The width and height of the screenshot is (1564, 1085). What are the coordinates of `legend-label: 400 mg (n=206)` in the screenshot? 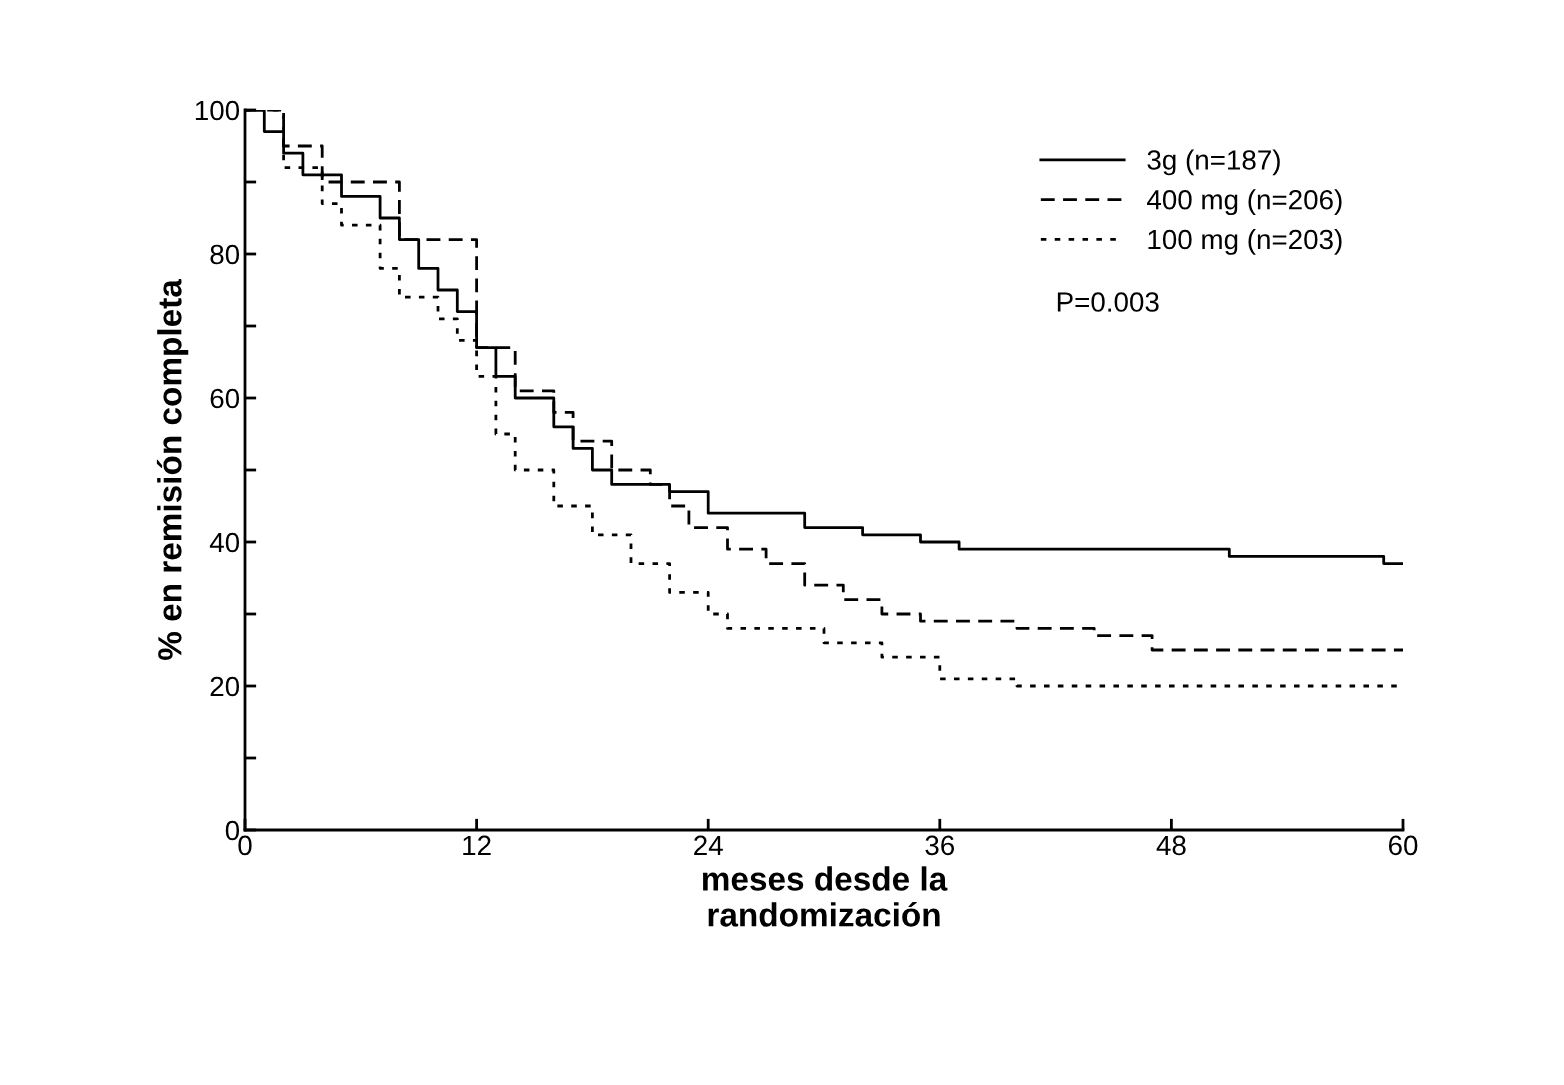 It's located at (1244, 202).